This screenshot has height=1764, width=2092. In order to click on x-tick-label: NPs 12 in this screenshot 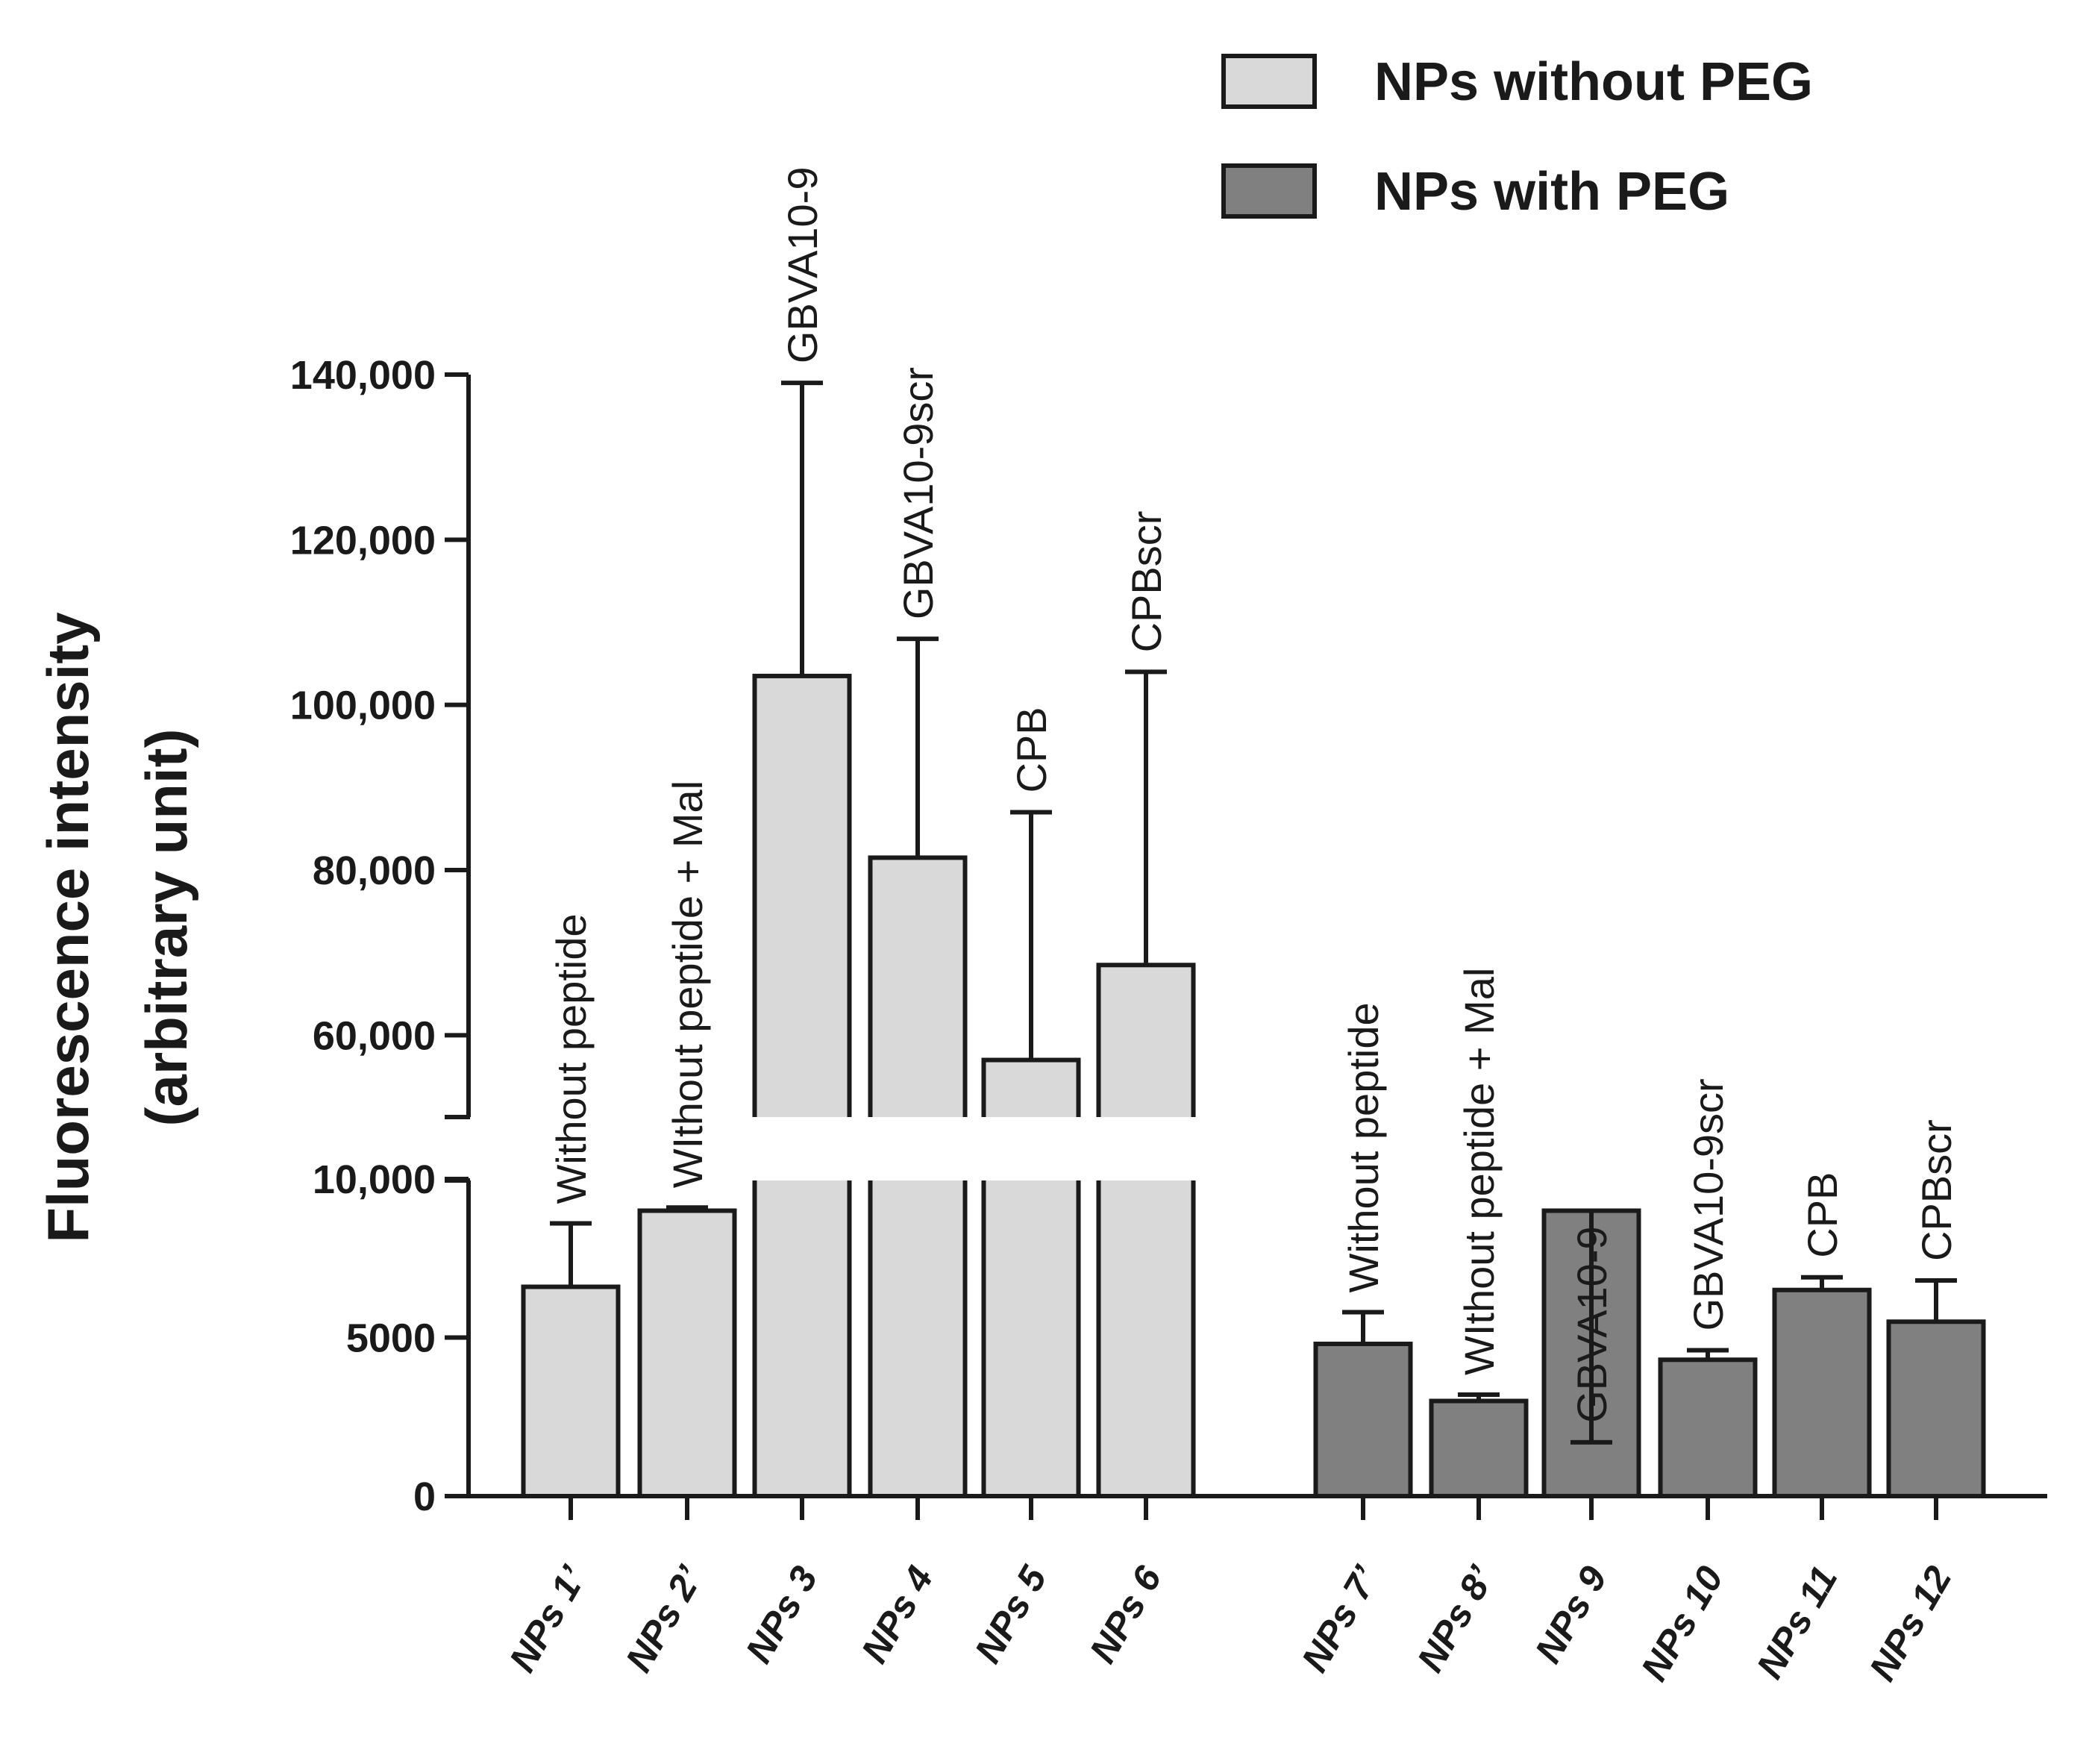, I will do `click(1911, 1623)`.